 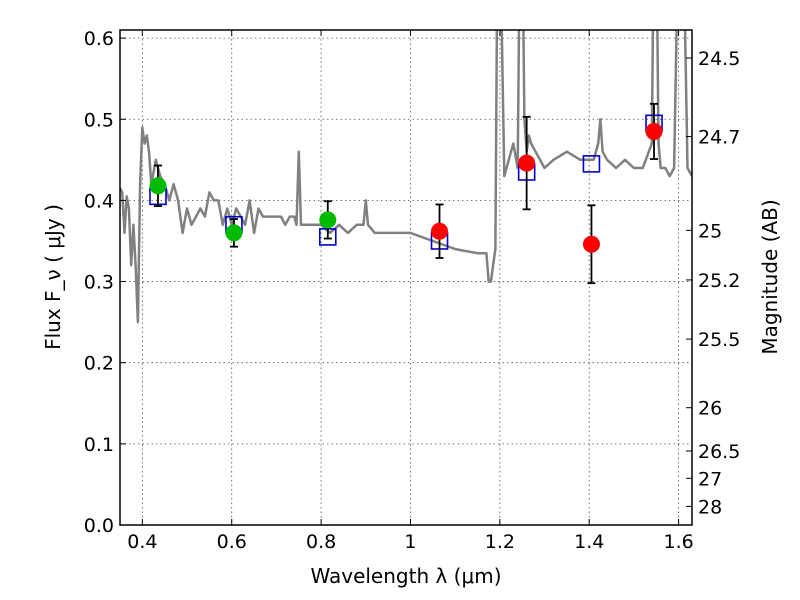 I want to click on y-tick-label: 0.4, so click(x=99, y=201).